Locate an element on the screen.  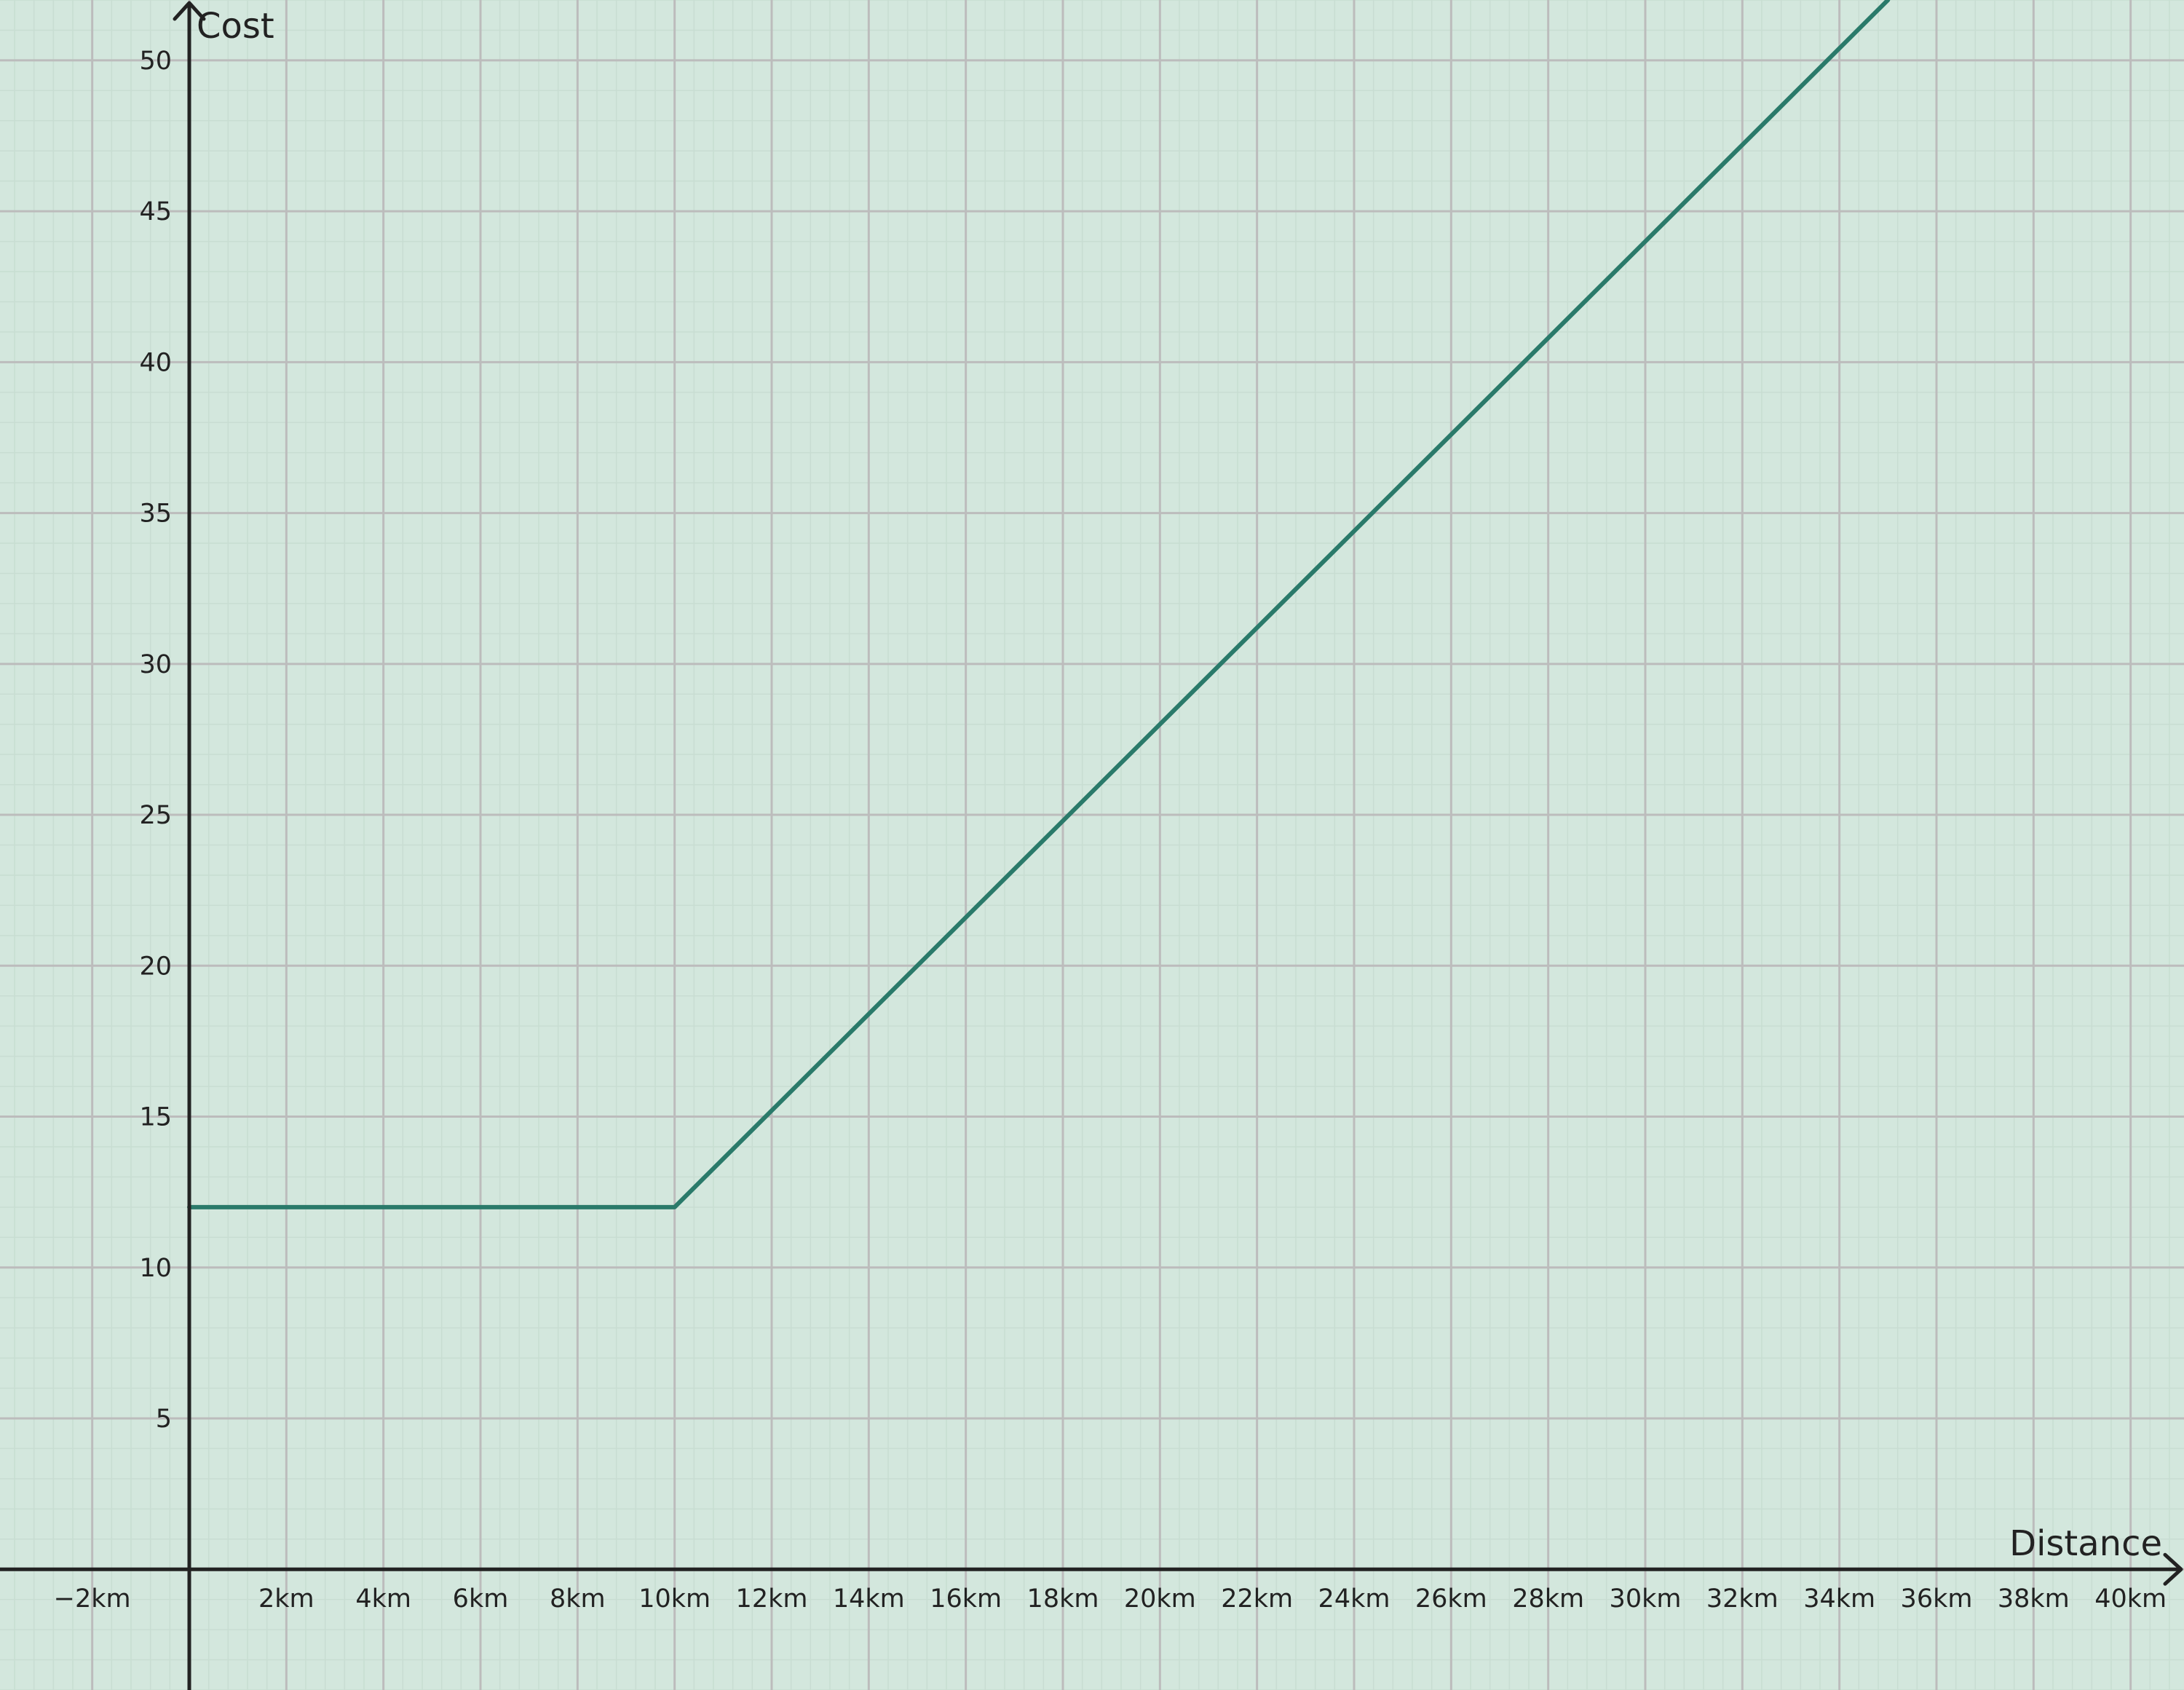
x-tick-label: 2km is located at coordinates (286, 1599).